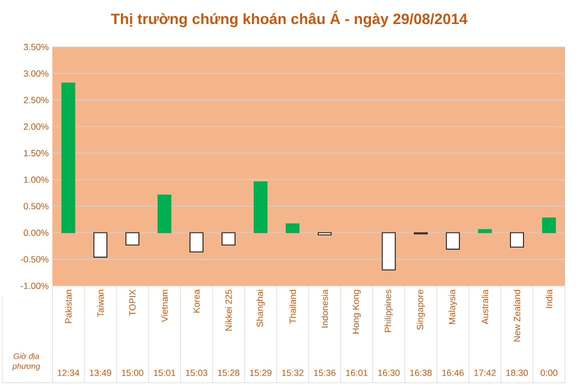 The image size is (578, 385). Describe the element at coordinates (101, 373) in the screenshot. I see `text: 13:49` at that location.